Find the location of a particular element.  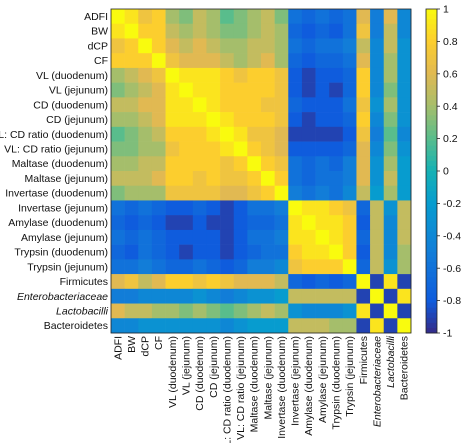

row-label-vl-duodenum: VL (duodenum) is located at coordinates (72, 76).